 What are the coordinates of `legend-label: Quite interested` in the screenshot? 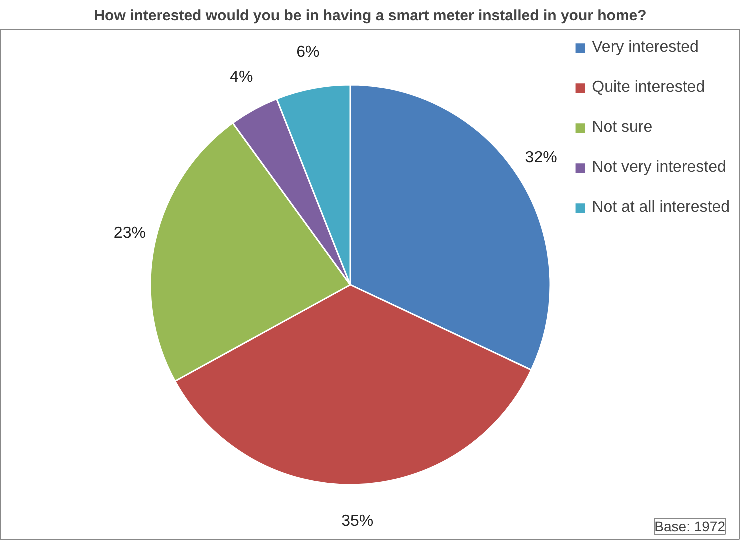 It's located at (649, 88).